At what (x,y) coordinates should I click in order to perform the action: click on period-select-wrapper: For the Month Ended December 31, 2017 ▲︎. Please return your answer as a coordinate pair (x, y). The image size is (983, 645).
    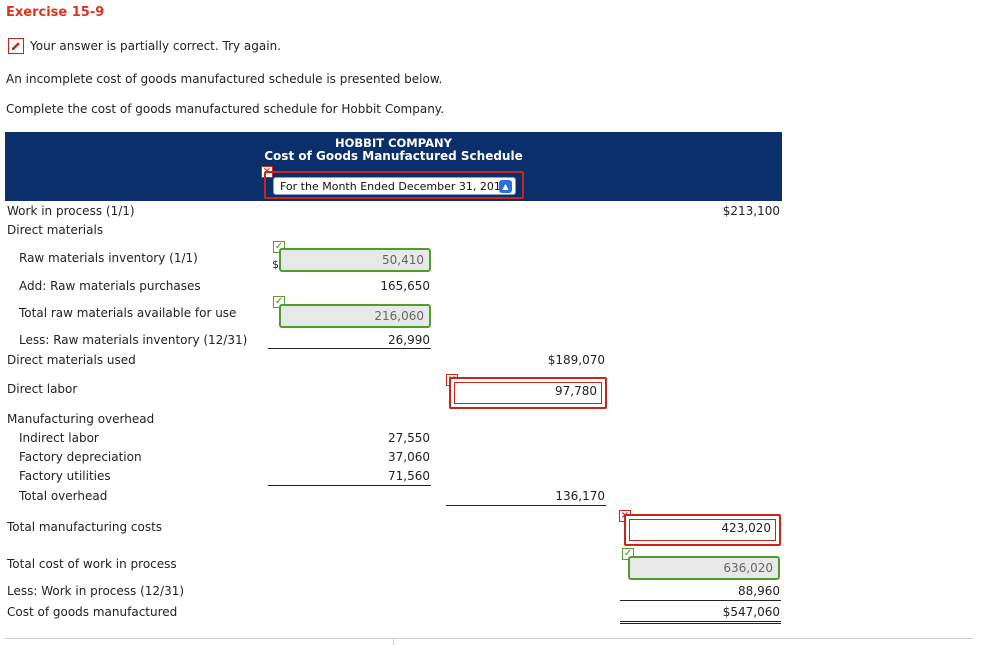
    Looking at the image, I should click on (394, 185).